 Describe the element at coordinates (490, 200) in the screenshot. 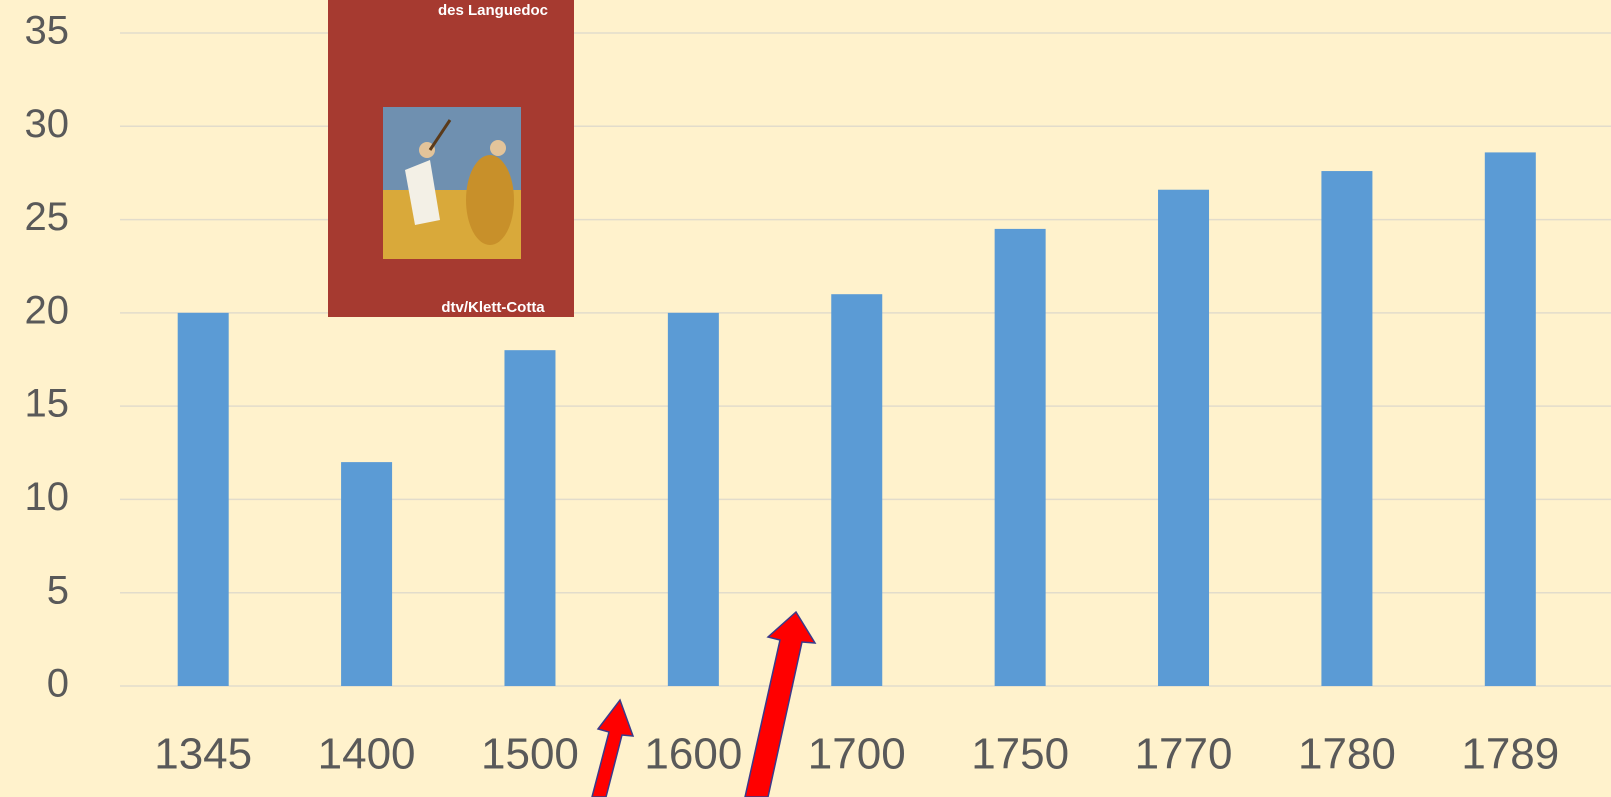

I see `sheaf` at that location.